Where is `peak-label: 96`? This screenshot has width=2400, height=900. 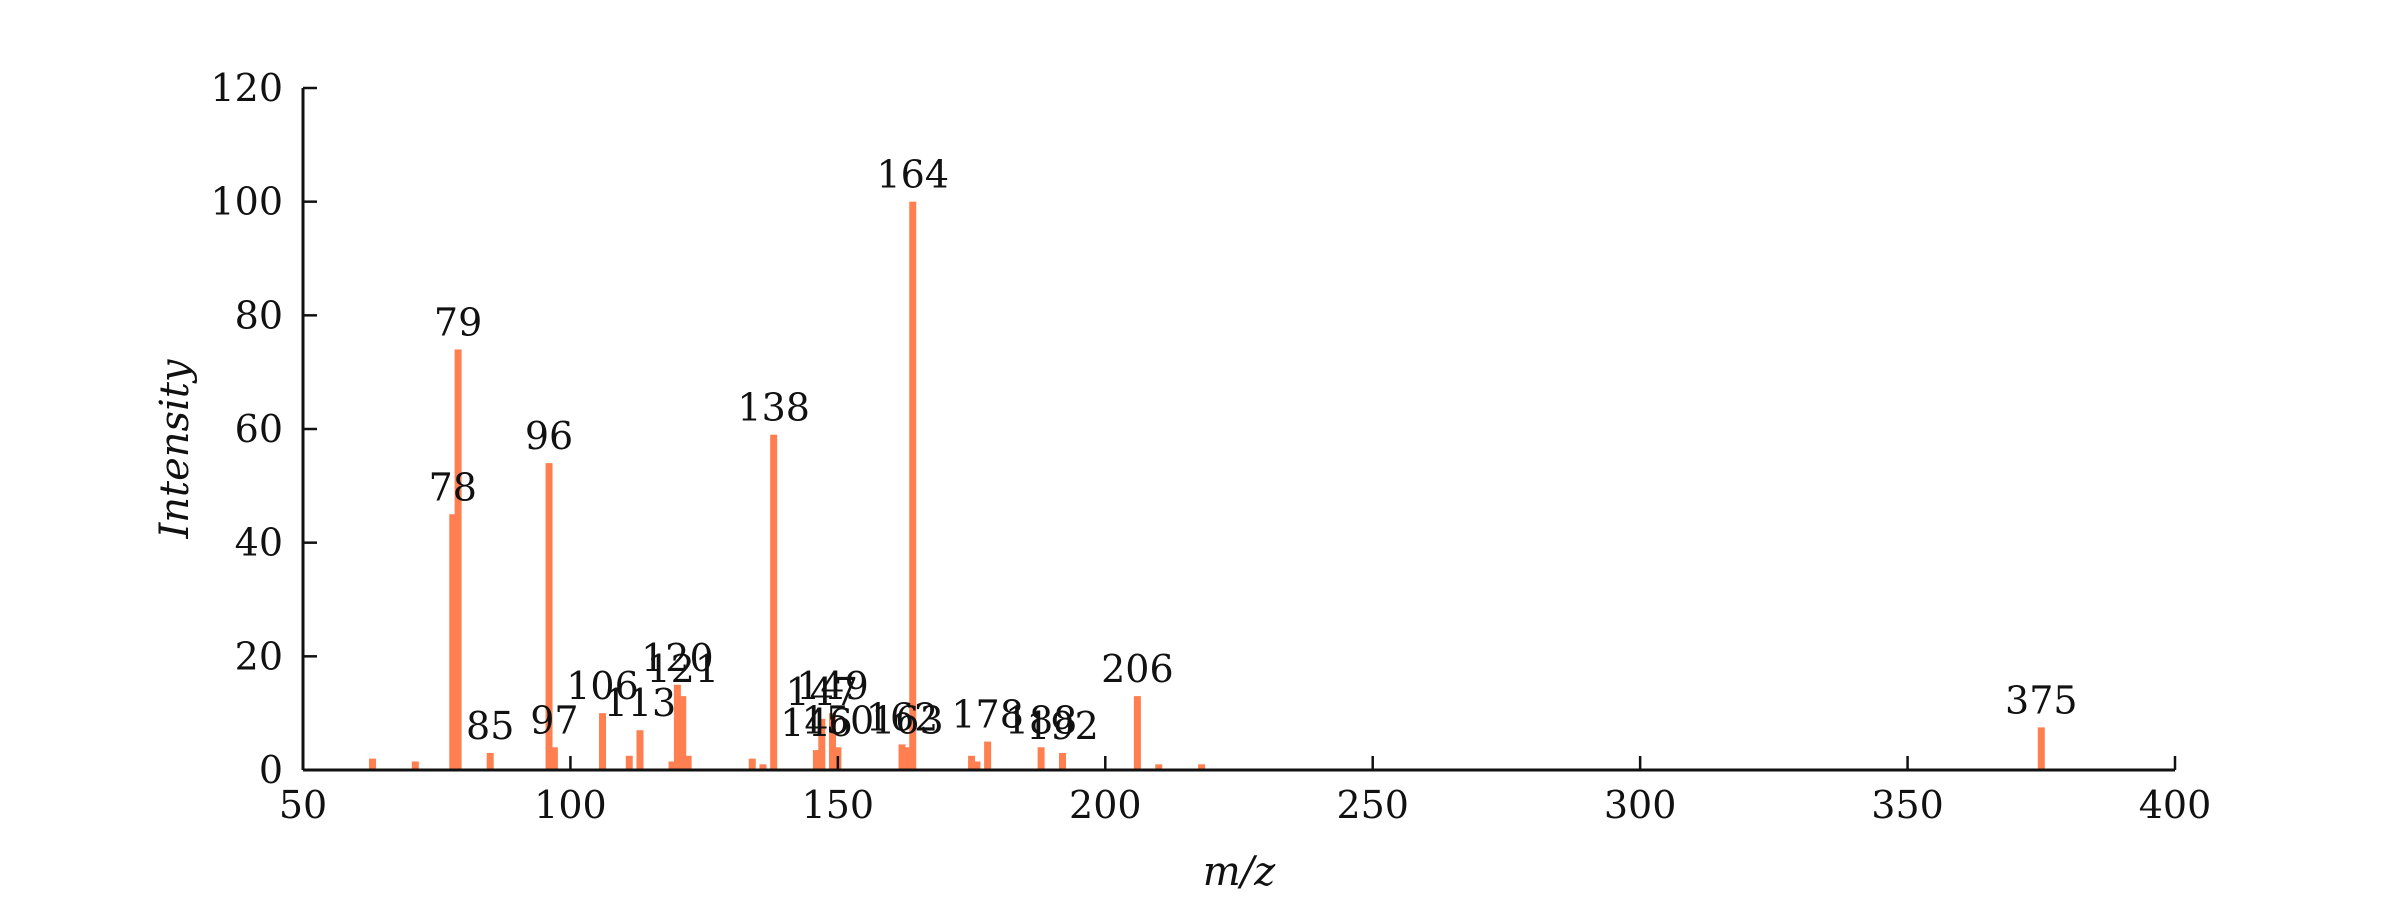
peak-label: 96 is located at coordinates (549, 436).